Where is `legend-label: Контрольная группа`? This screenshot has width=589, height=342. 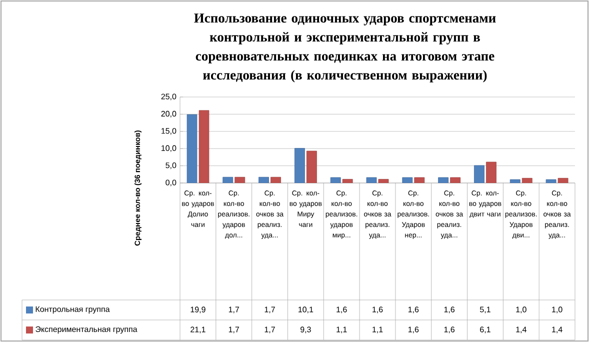 legend-label: Контрольная группа is located at coordinates (73, 310).